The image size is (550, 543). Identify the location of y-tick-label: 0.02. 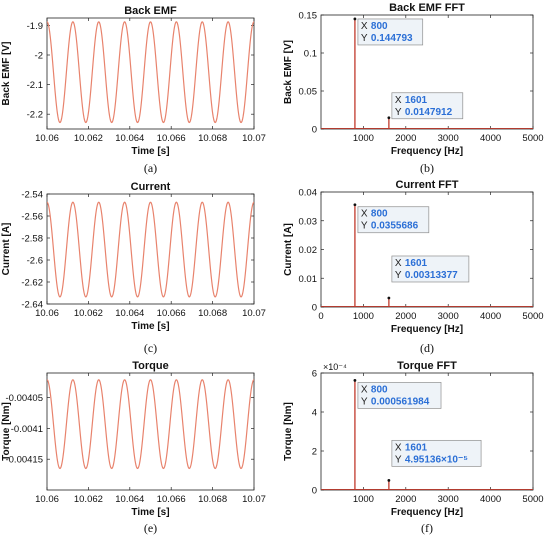
(308, 250).